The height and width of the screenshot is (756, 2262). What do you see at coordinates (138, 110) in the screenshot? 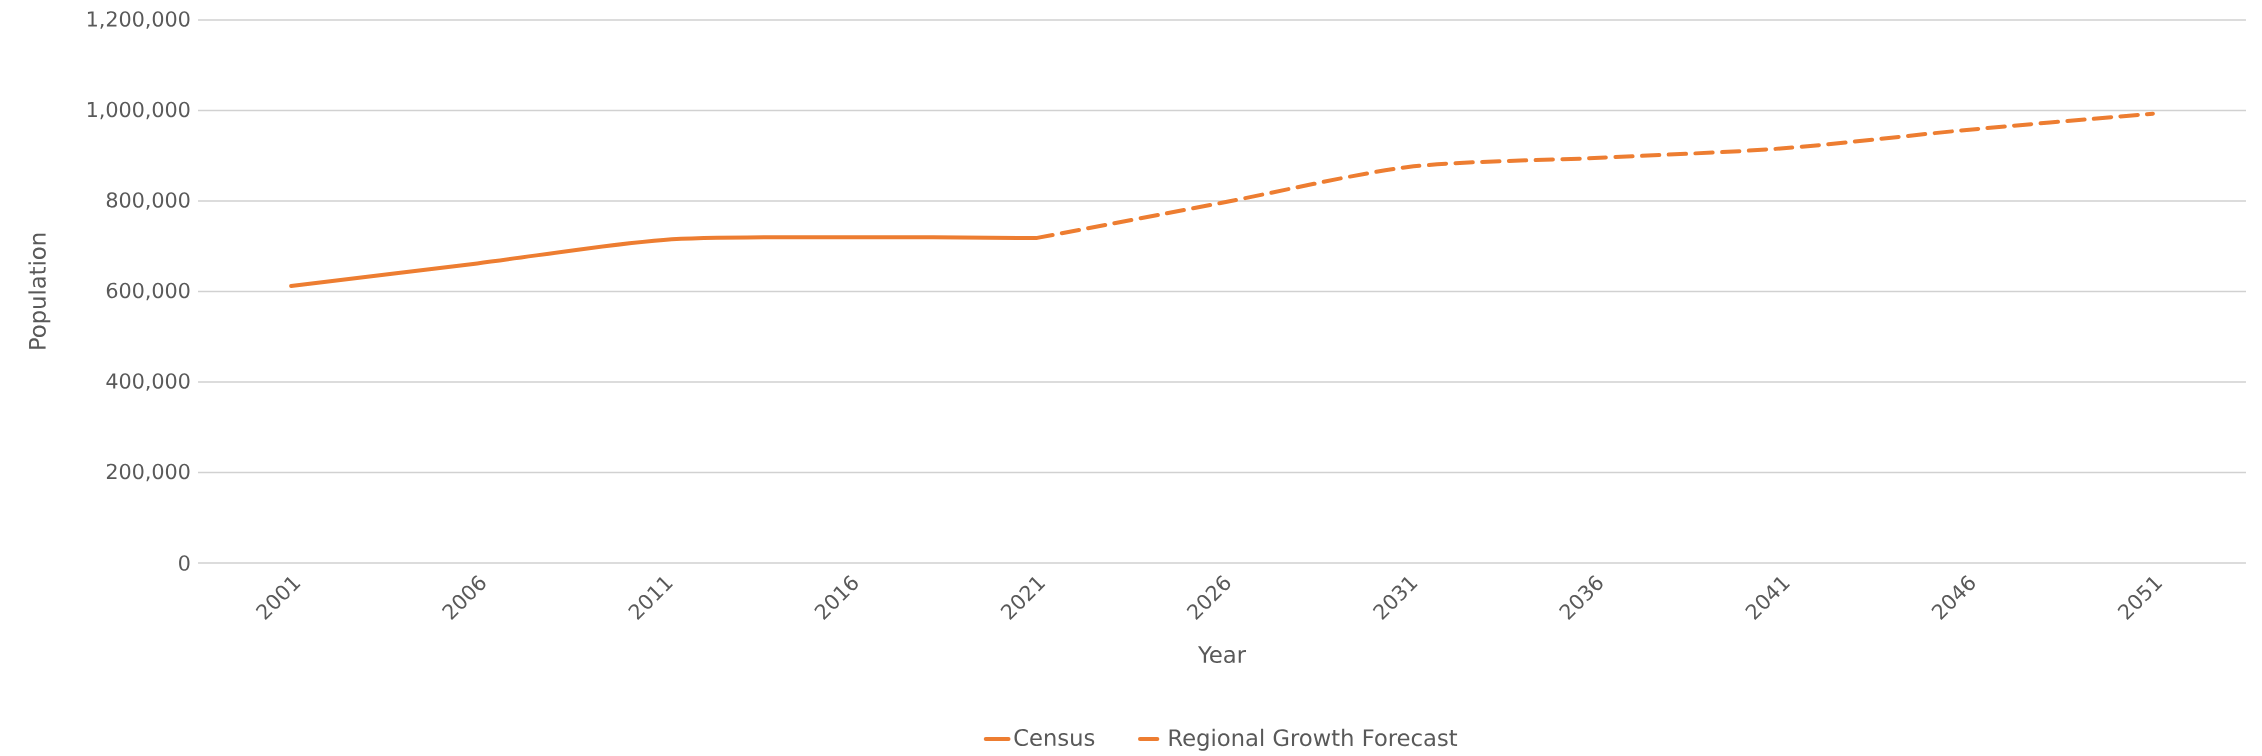
I see `y-tick-label: 1,000,000` at bounding box center [138, 110].